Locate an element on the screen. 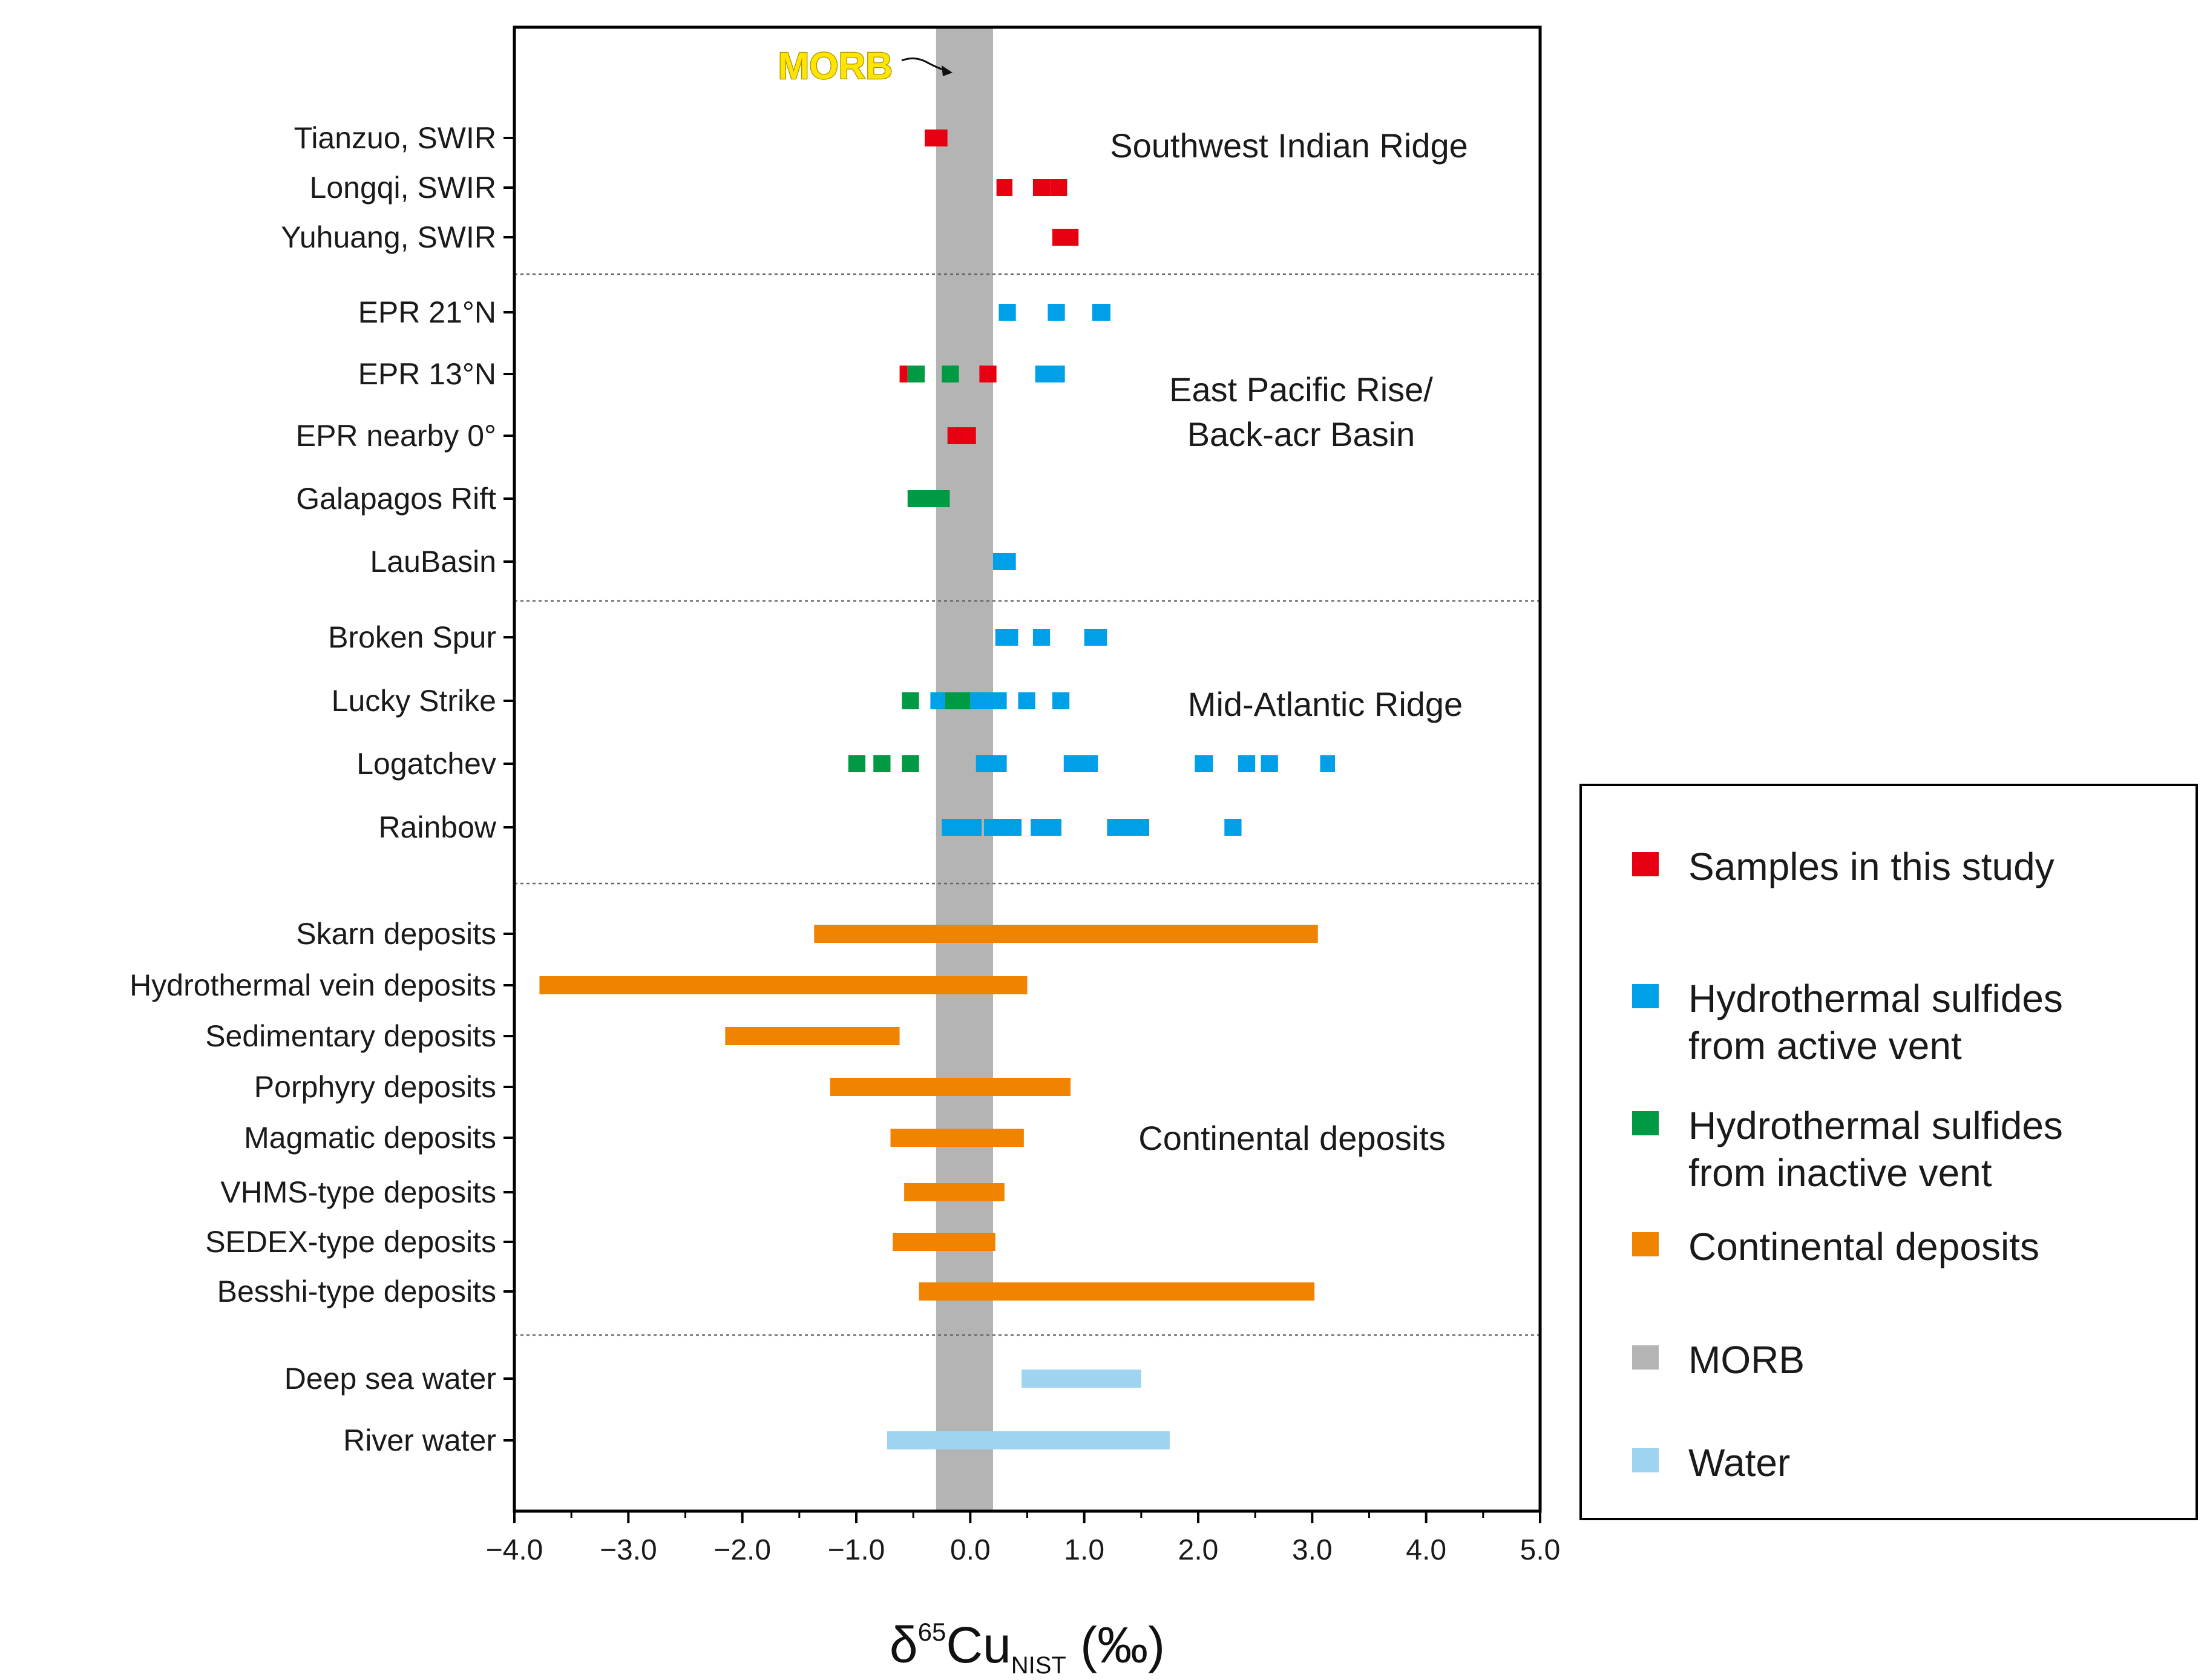 This screenshot has height=1680, width=2207. legend-frame is located at coordinates (1888, 1152).